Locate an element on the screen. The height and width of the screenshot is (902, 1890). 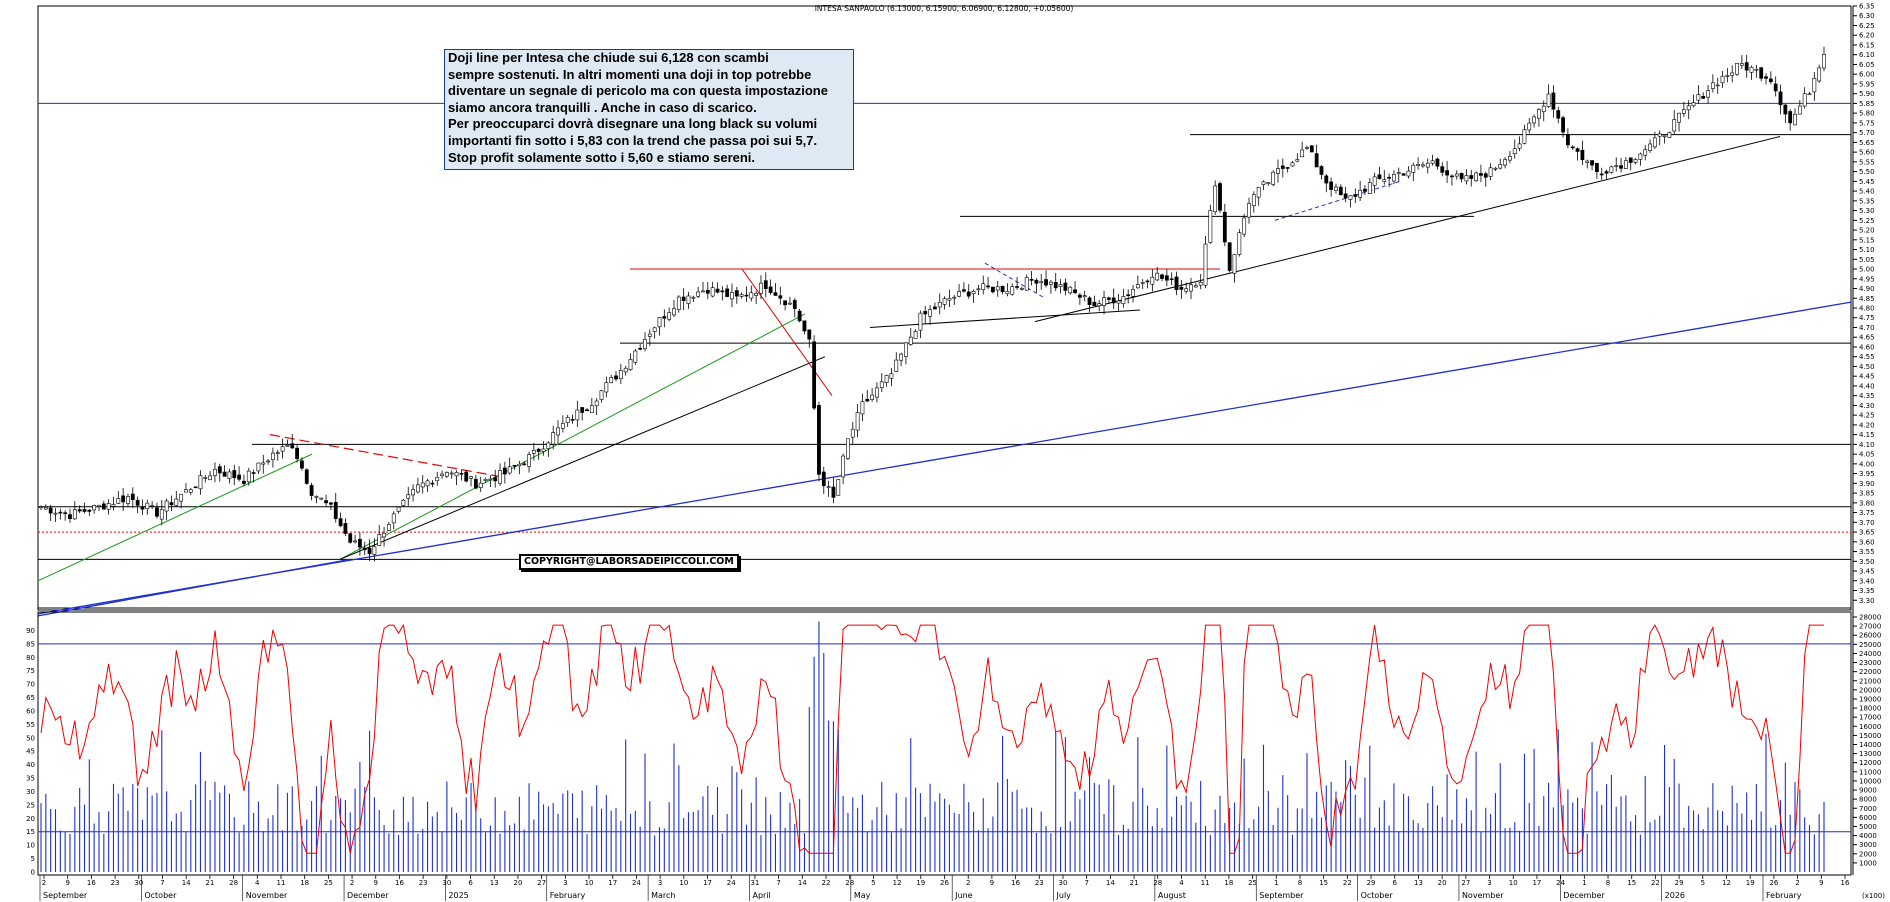
price-tick-label: 6.20 is located at coordinates (1867, 36).